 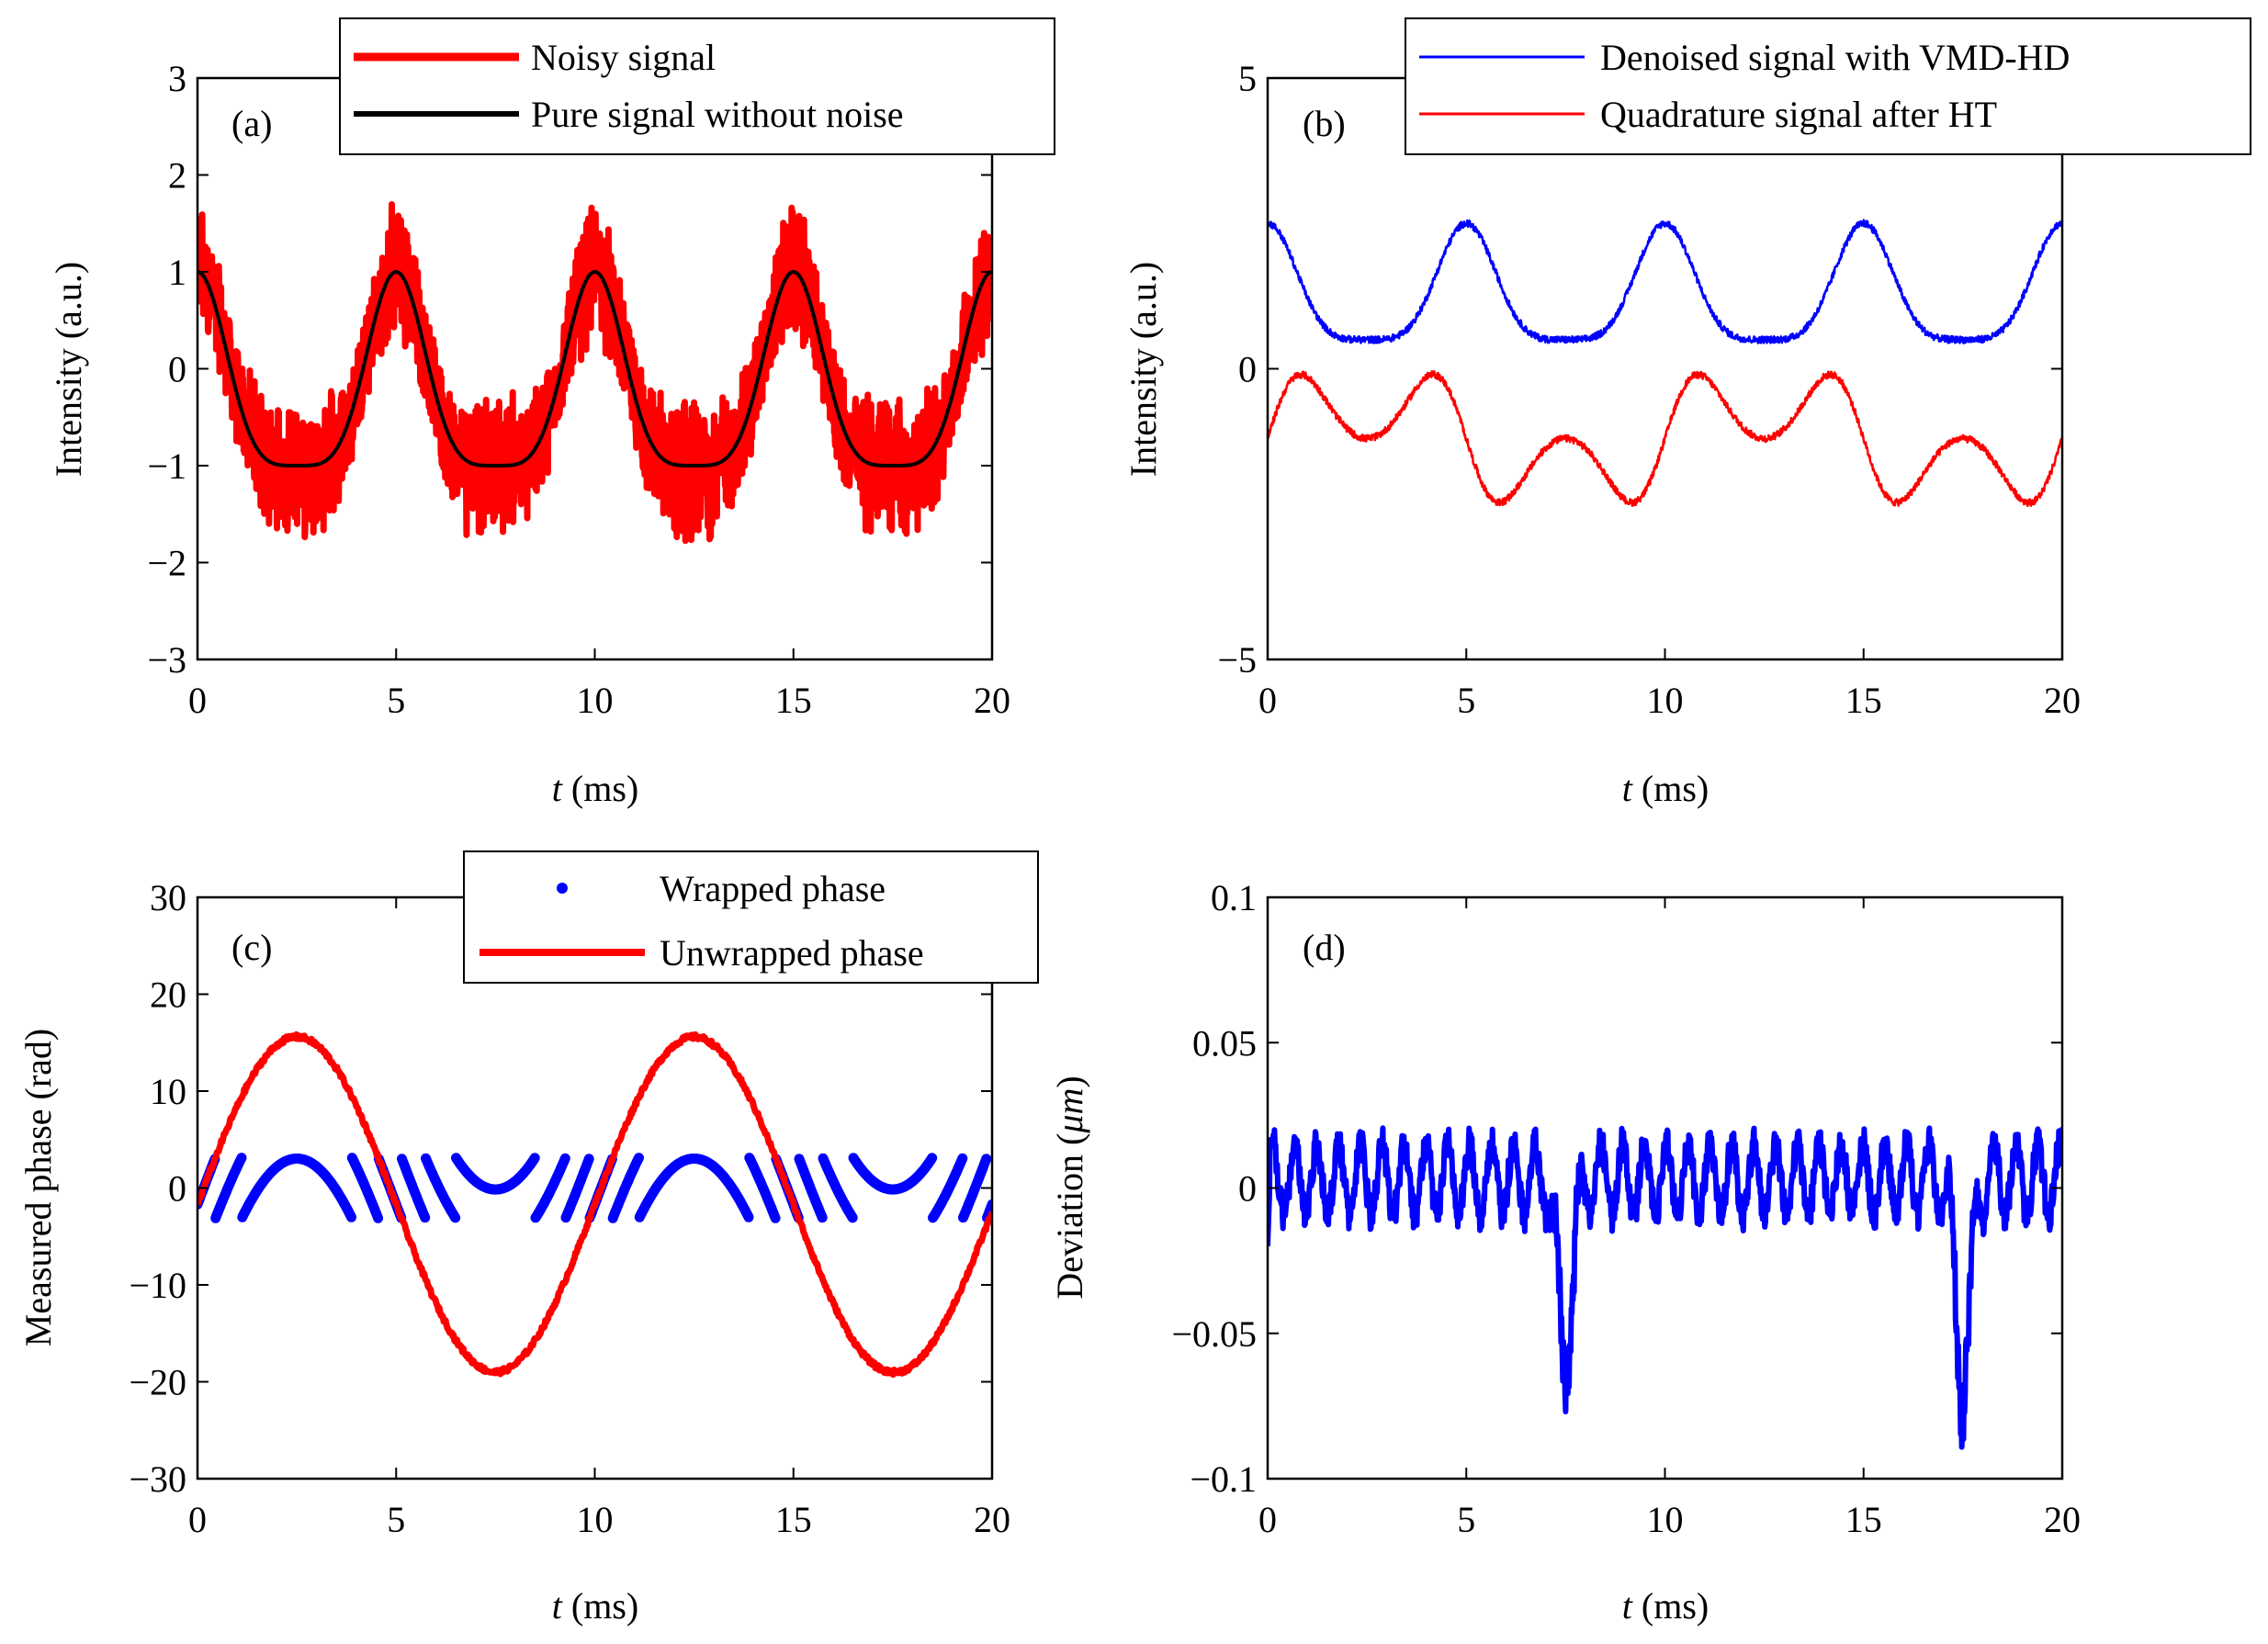 I want to click on y-tick-label: 0, so click(x=1247, y=369).